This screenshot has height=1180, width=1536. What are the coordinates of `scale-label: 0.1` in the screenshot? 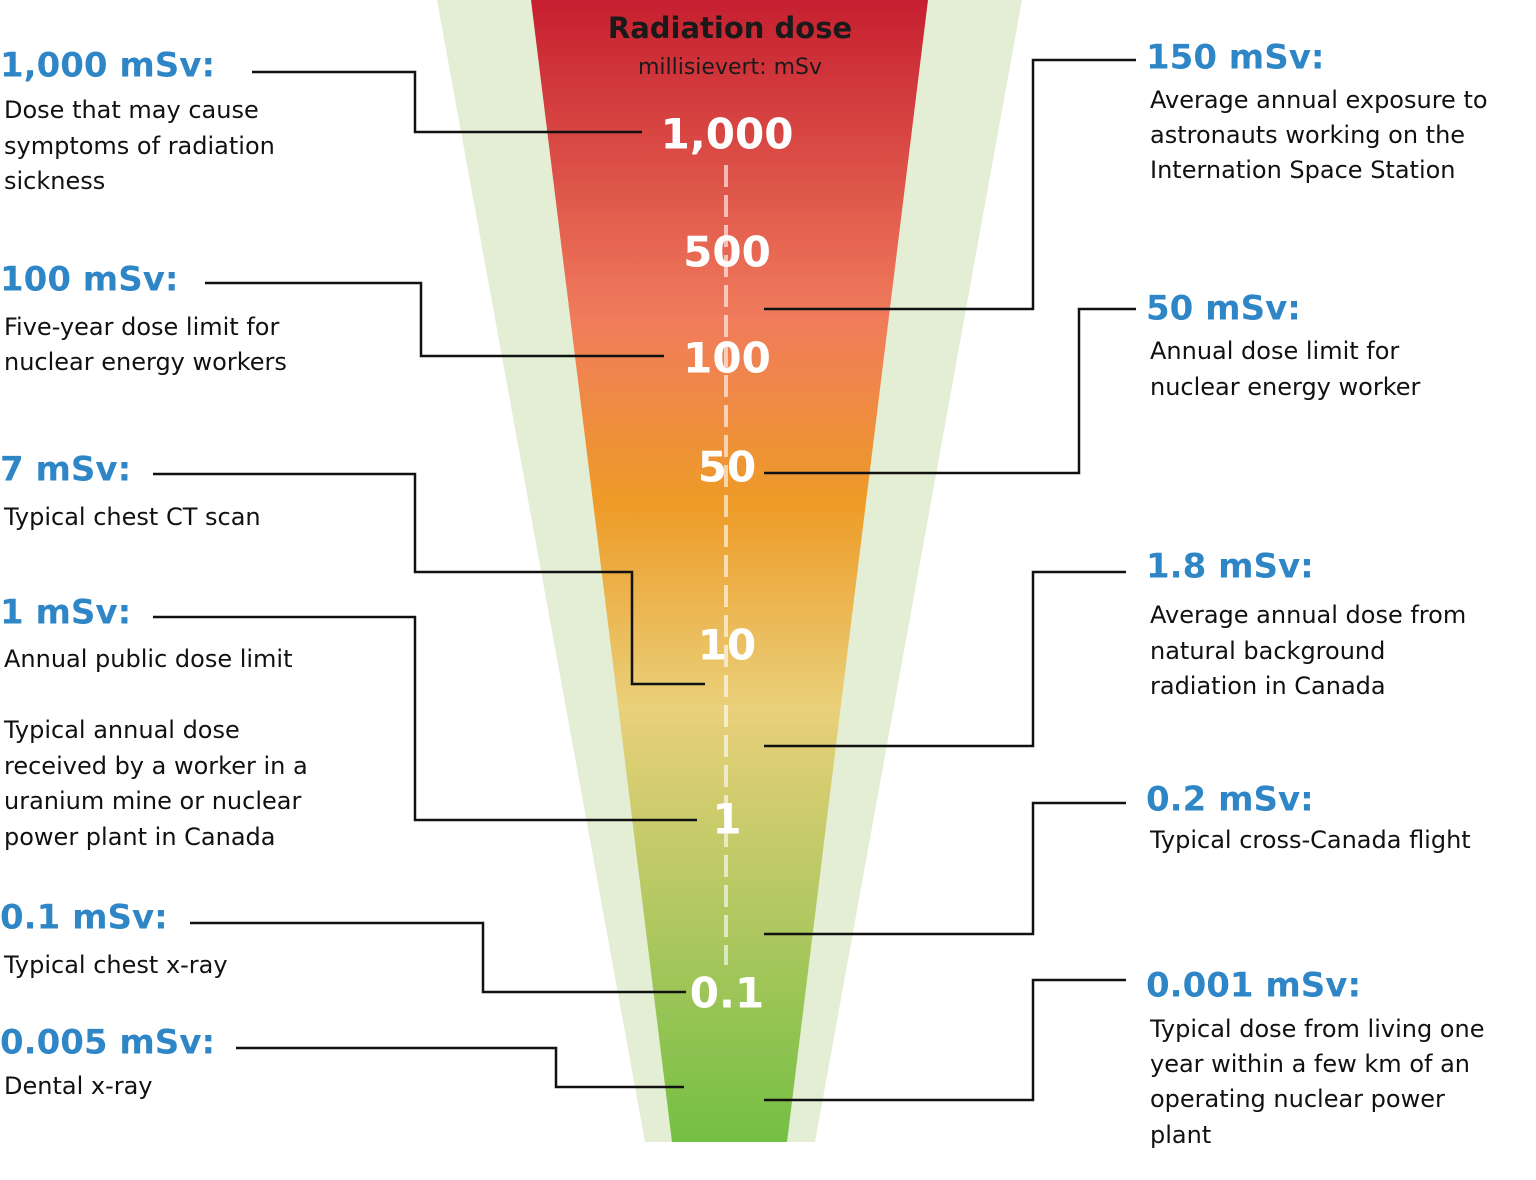 It's located at (727, 993).